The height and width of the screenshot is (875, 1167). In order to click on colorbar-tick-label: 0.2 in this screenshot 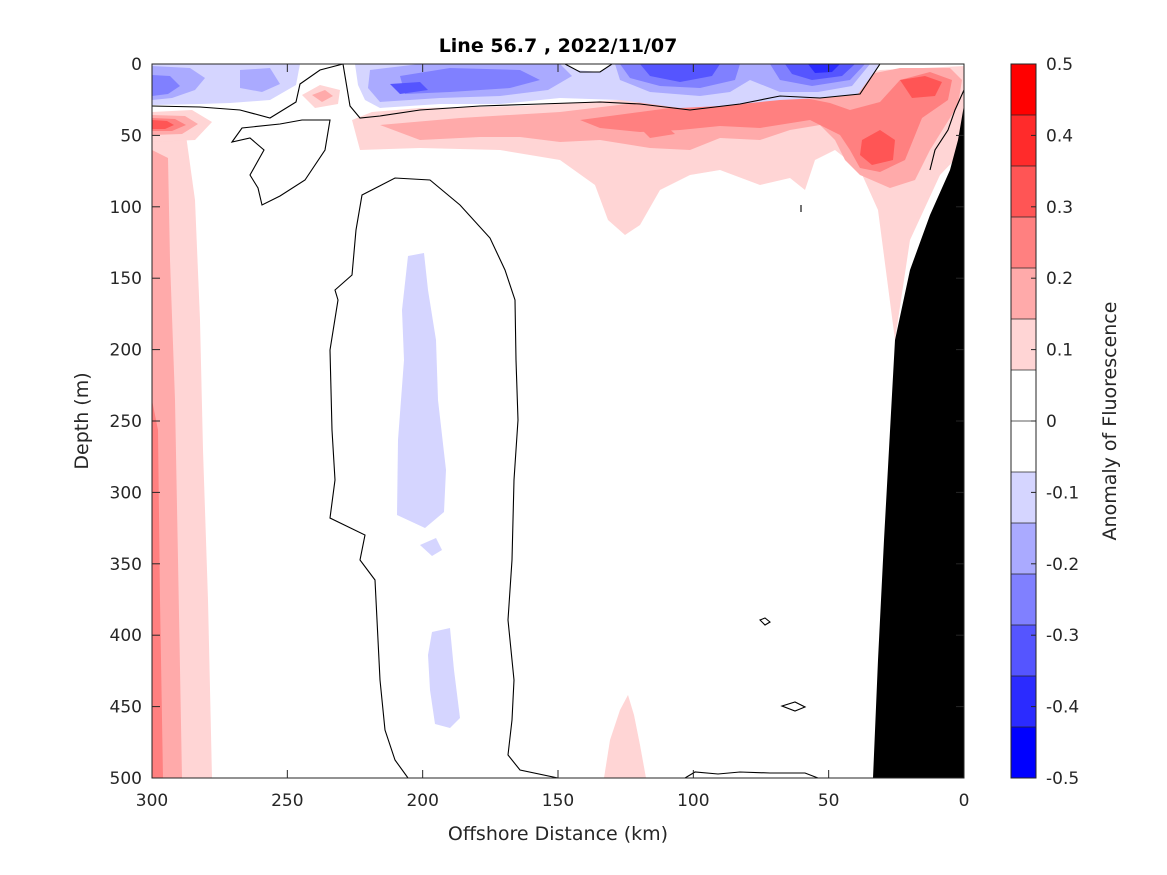, I will do `click(1059, 279)`.